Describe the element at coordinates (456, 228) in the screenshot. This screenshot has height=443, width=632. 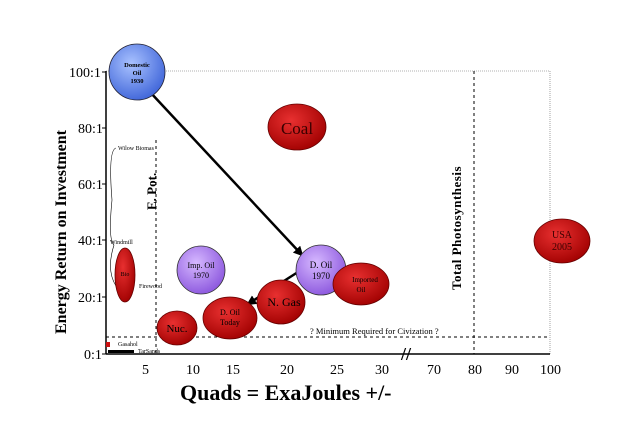
I see `ref-label-photosynthesis: Total Photosynthesis` at that location.